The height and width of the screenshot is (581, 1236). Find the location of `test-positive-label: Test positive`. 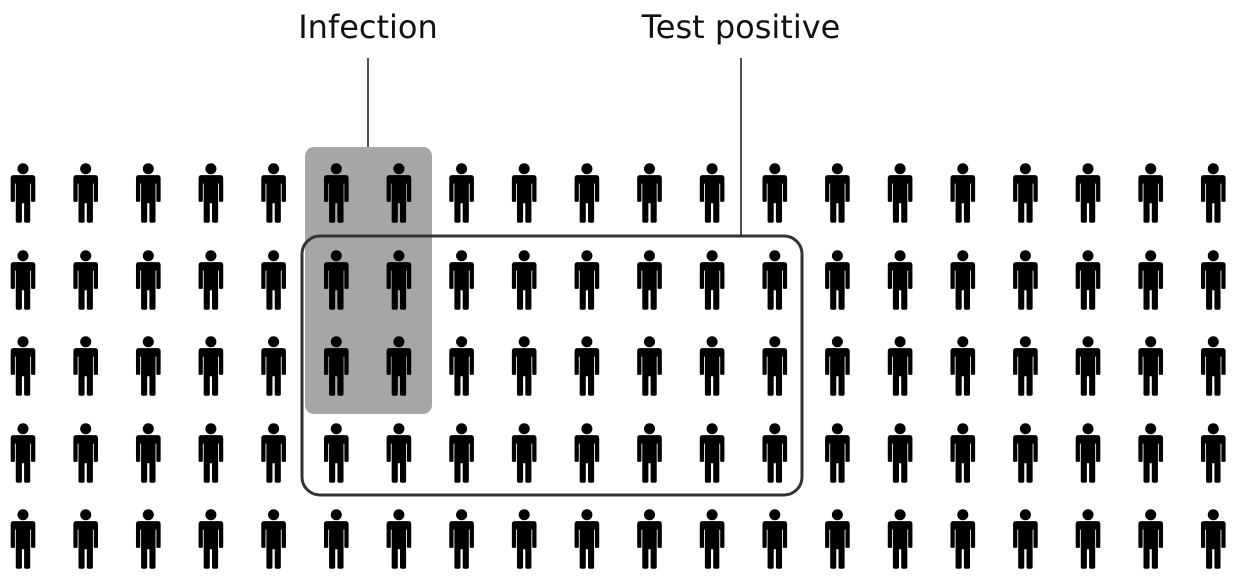

test-positive-label: Test positive is located at coordinates (741, 27).